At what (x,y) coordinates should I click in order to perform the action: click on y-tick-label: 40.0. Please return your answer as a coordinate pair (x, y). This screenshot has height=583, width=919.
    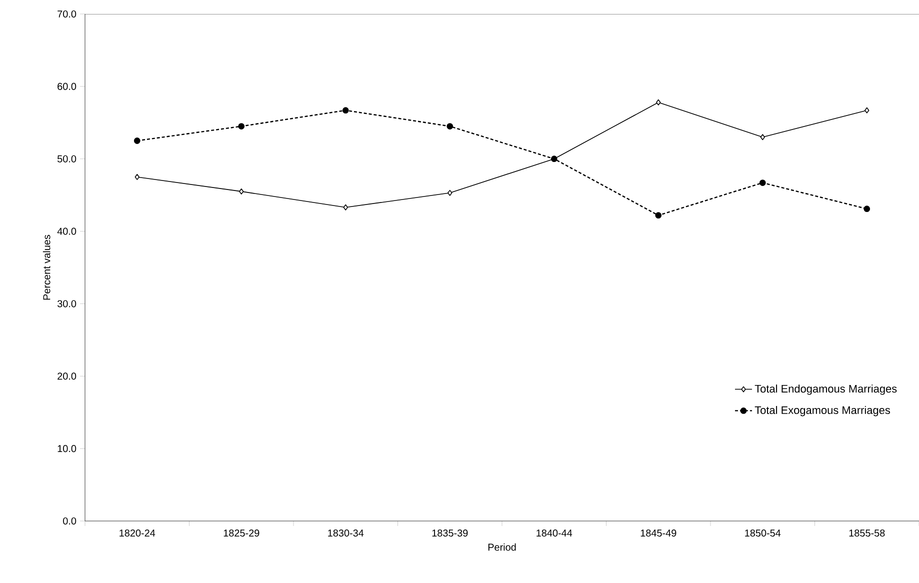
    Looking at the image, I should click on (66, 231).